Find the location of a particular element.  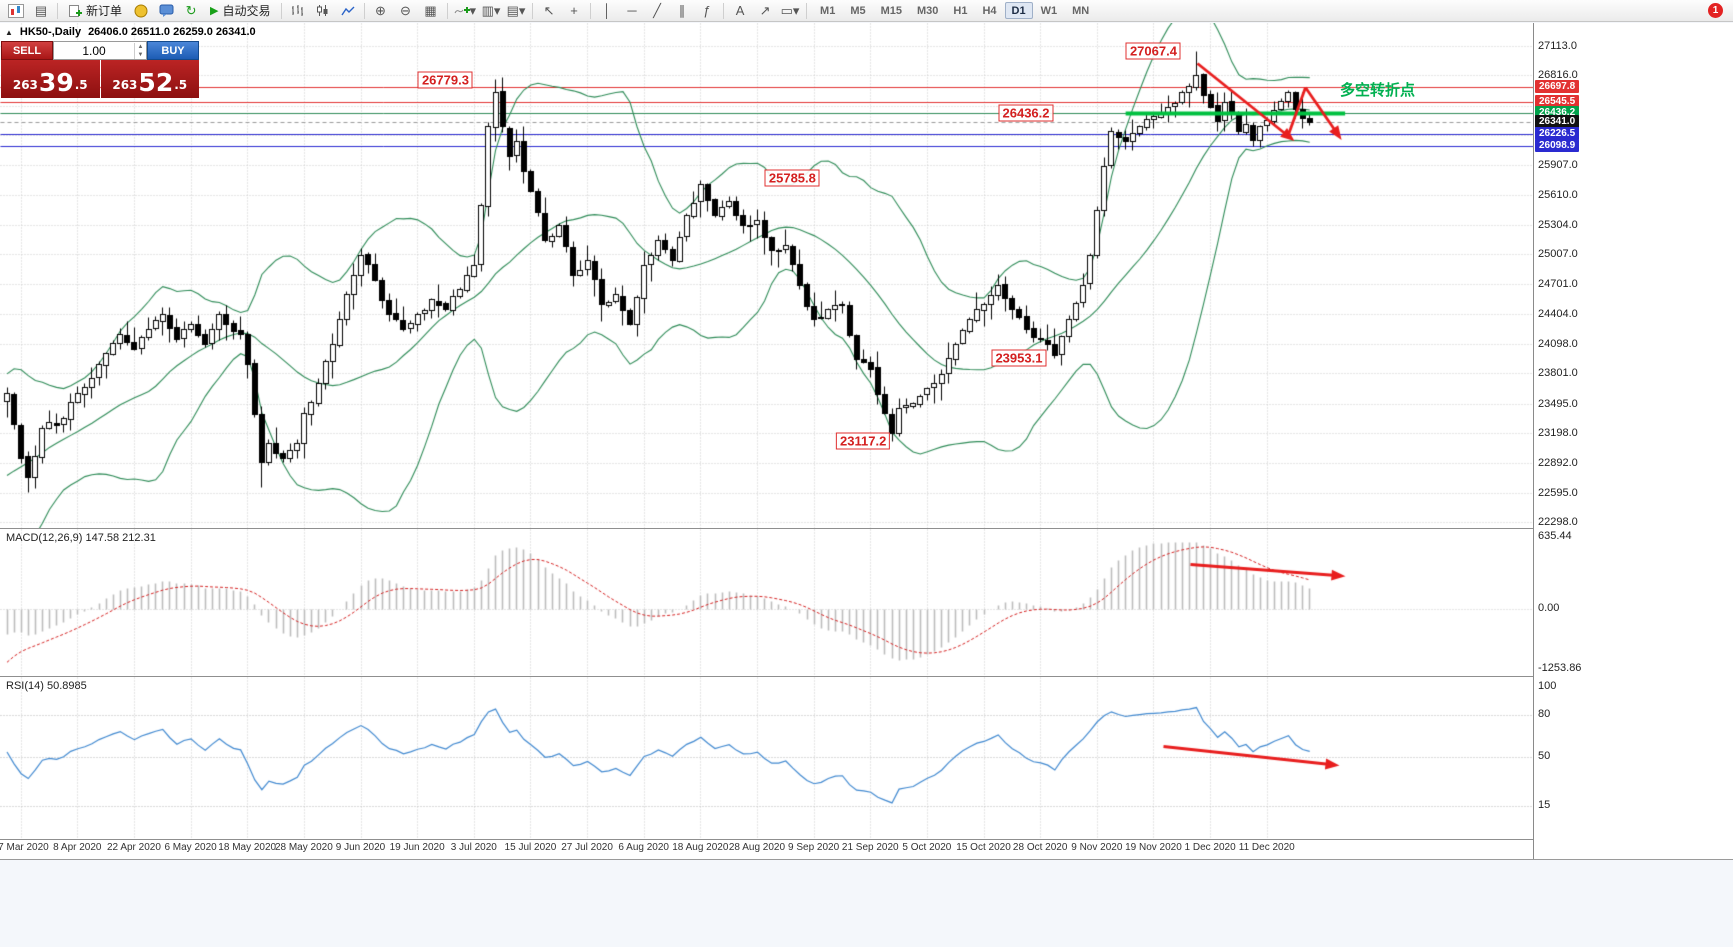

chat-icon is located at coordinates (166, 11).